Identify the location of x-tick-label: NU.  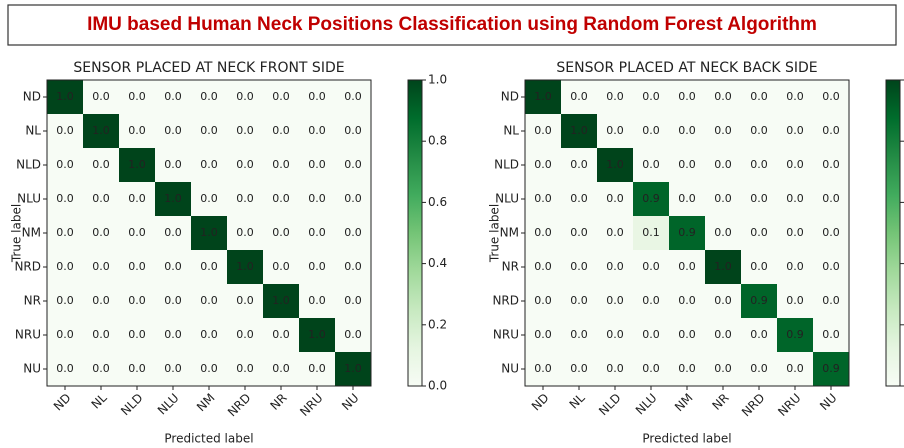
(828, 402).